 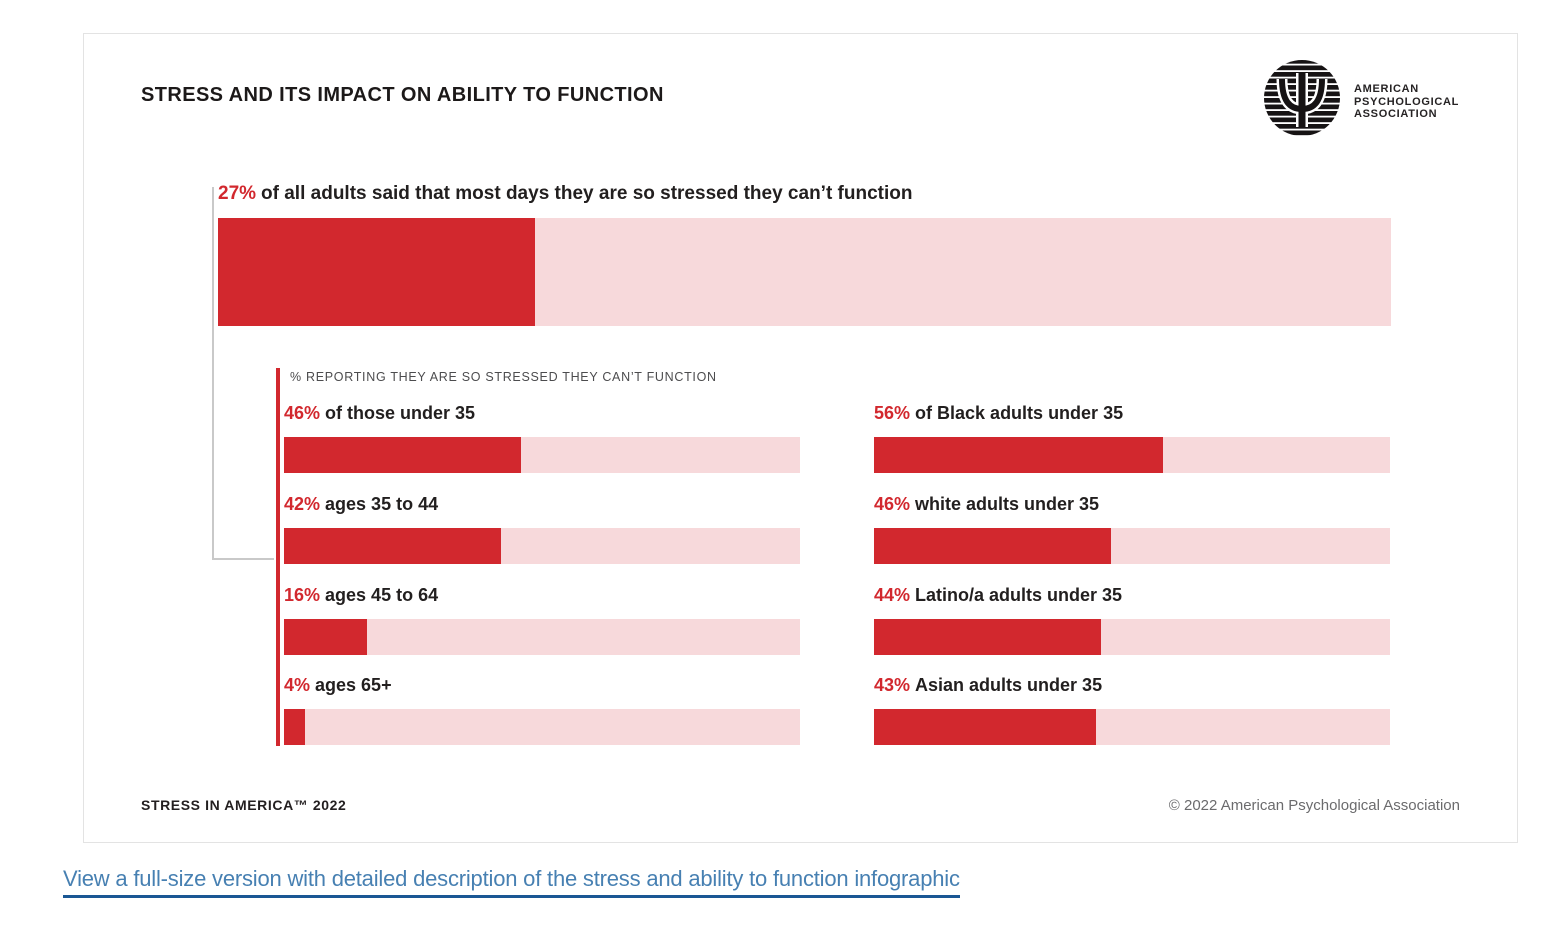 I want to click on age-row-under-35: 46% of those under 35, so click(x=542, y=438).